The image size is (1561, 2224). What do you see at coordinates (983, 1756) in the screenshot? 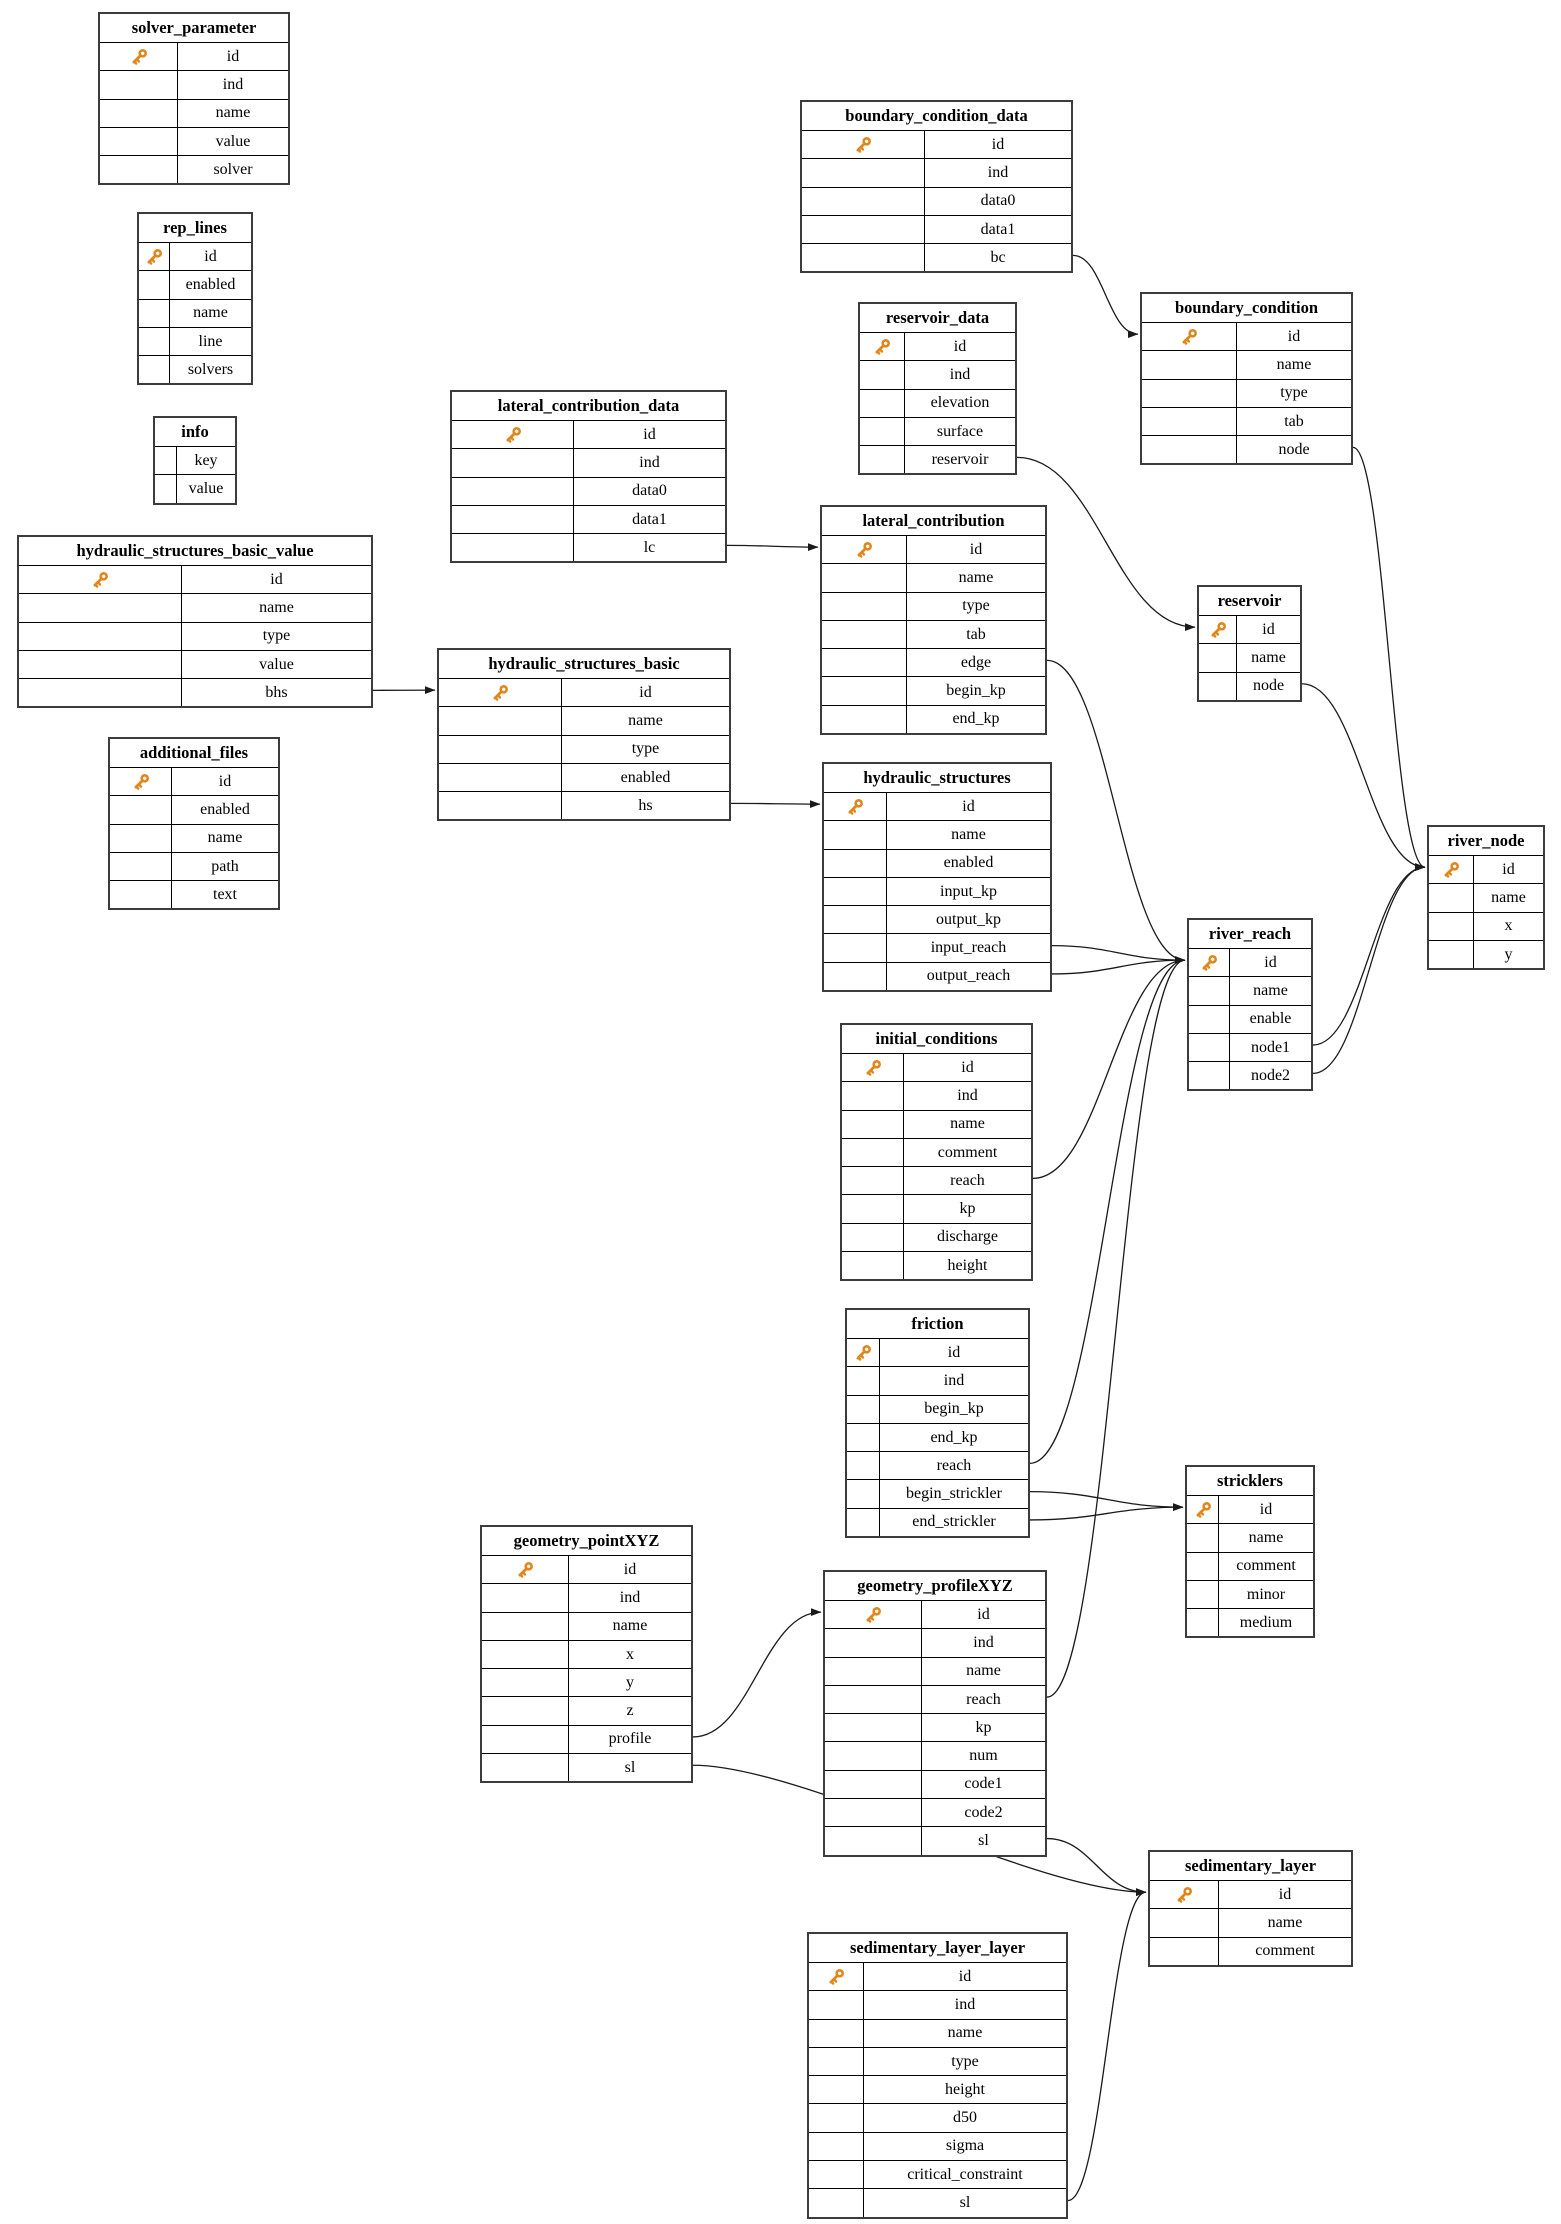
I see `field-label: num` at bounding box center [983, 1756].